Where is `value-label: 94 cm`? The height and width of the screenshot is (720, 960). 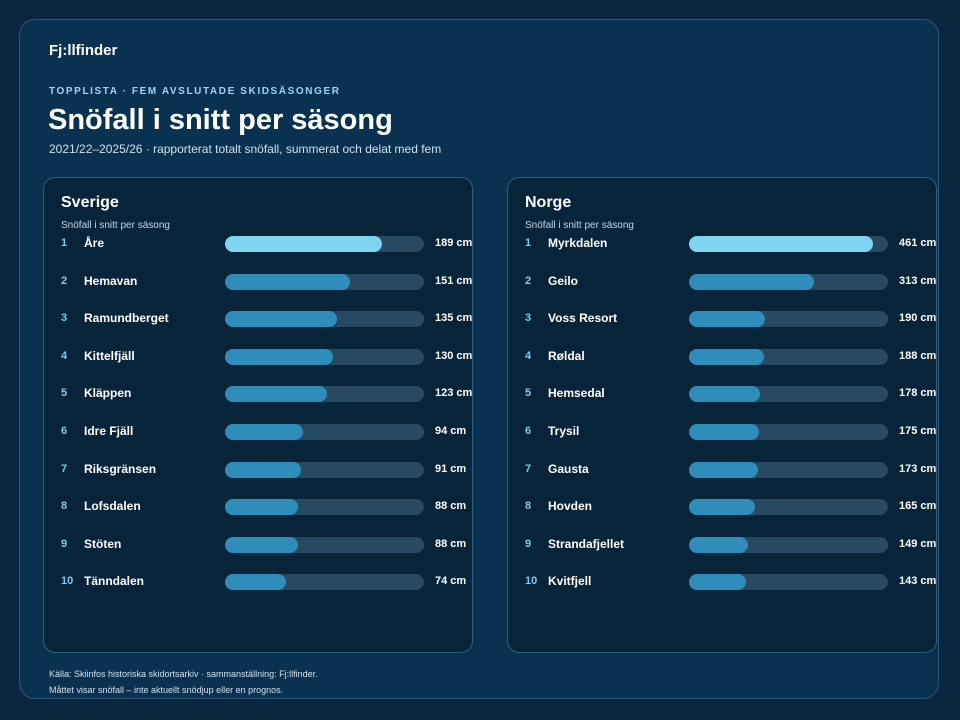 value-label: 94 cm is located at coordinates (451, 431).